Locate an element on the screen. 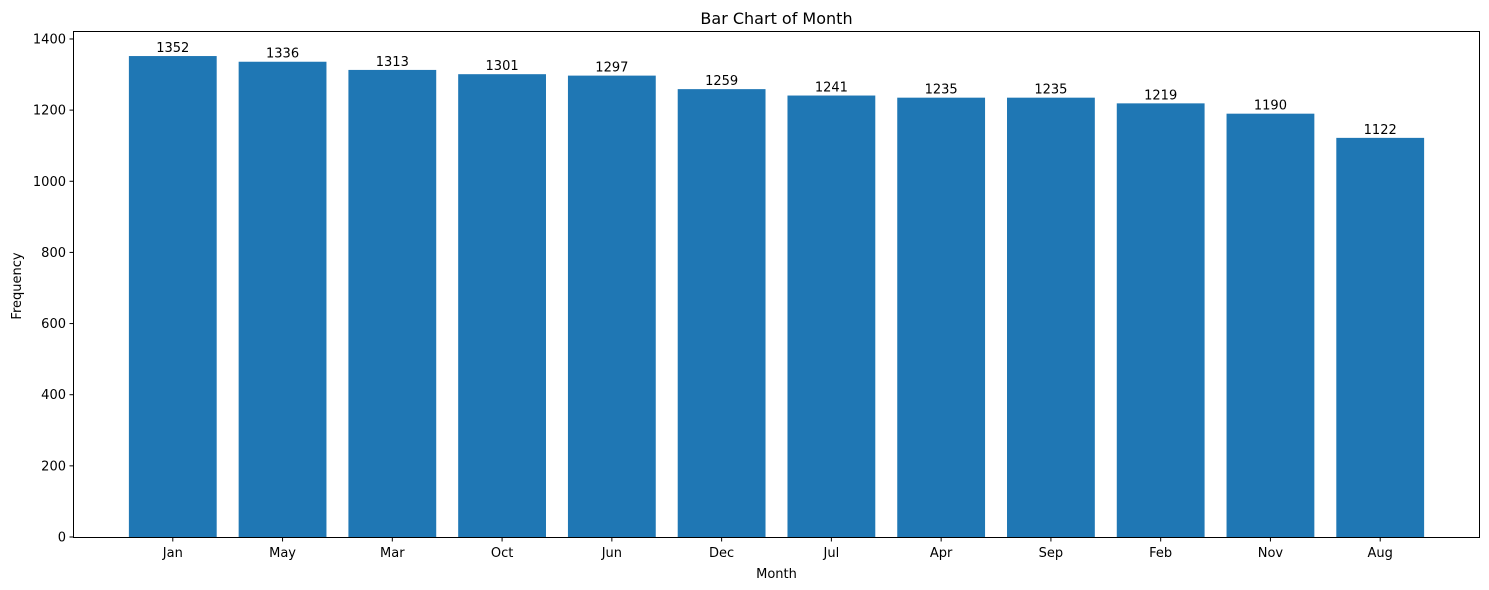 This screenshot has height=590, width=1489. x-tick-label-jan: Jan is located at coordinates (172, 553).